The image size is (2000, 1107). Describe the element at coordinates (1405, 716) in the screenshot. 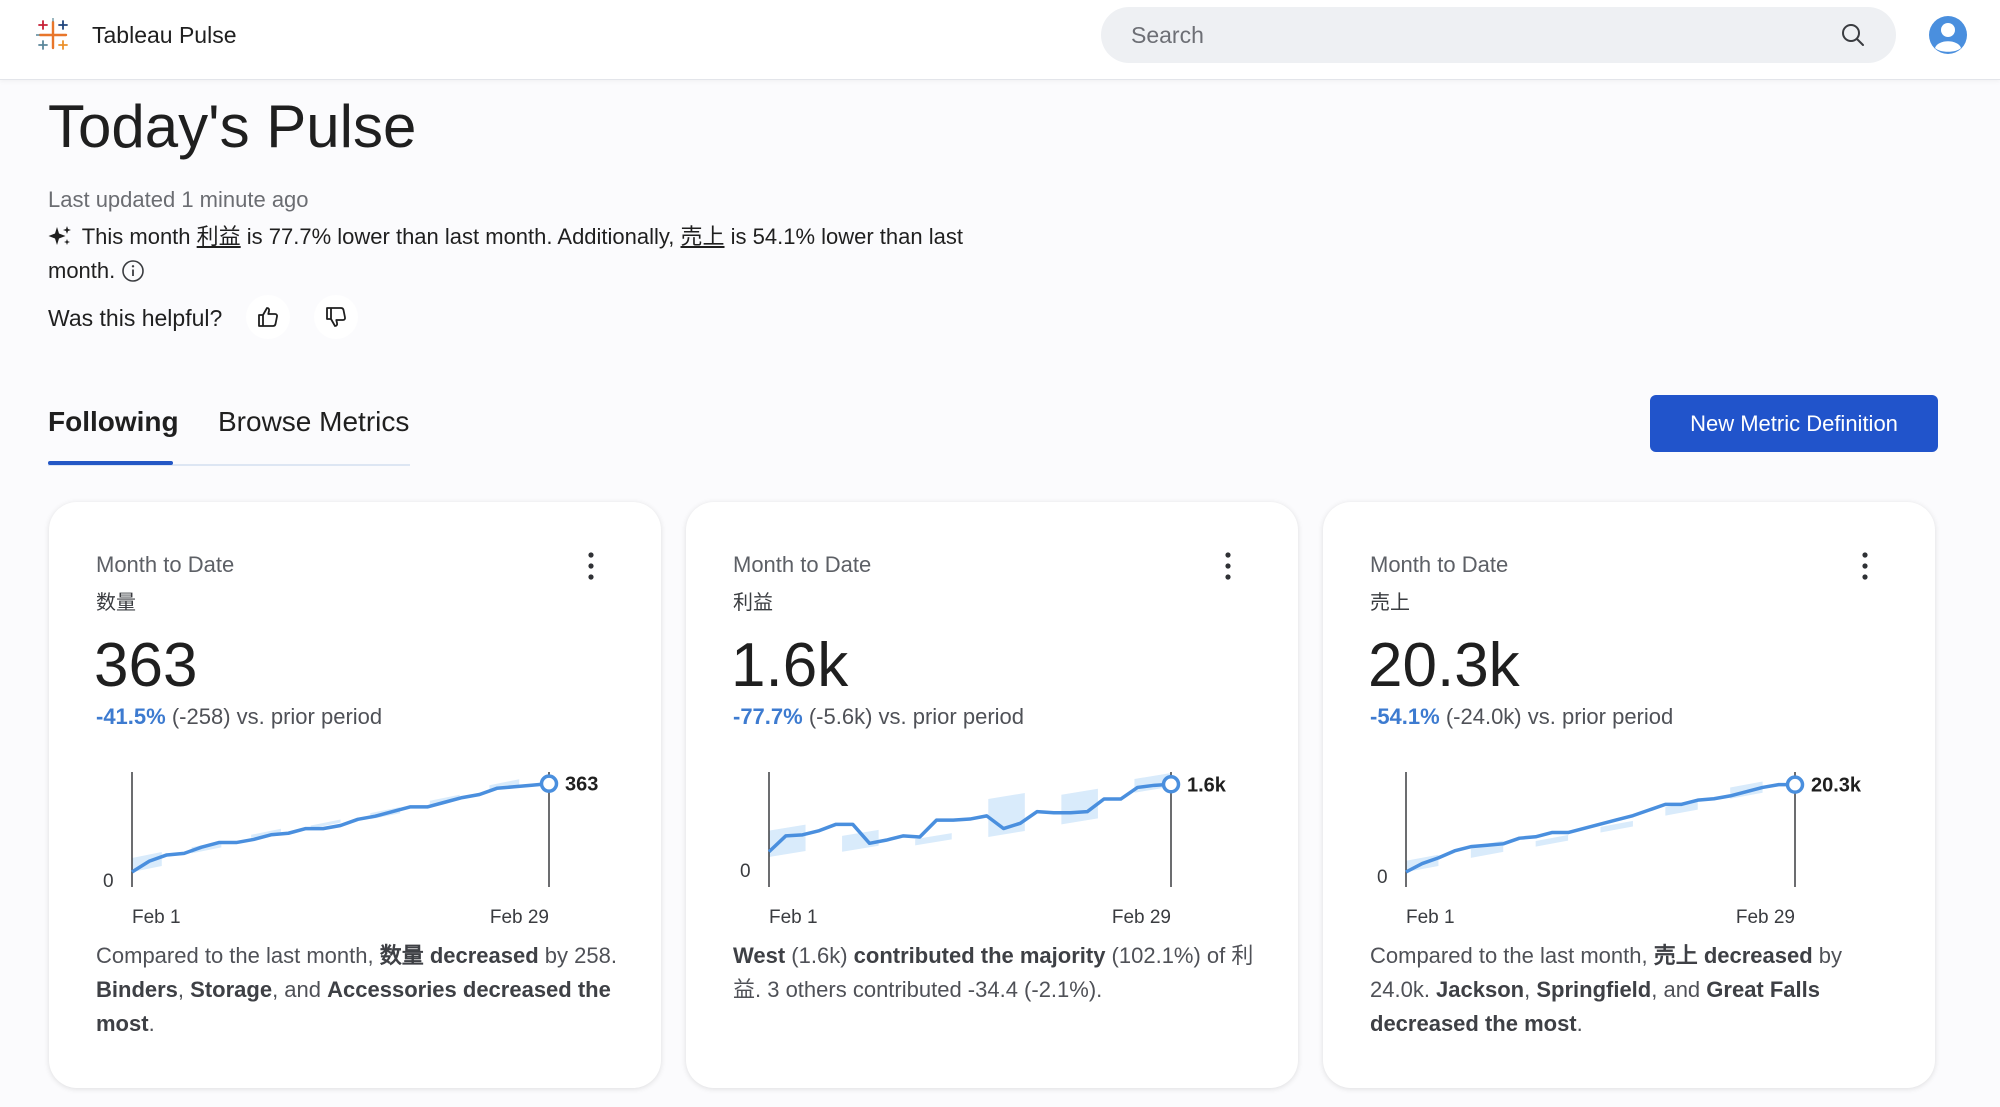

I see `change-percent: -54.1%` at that location.